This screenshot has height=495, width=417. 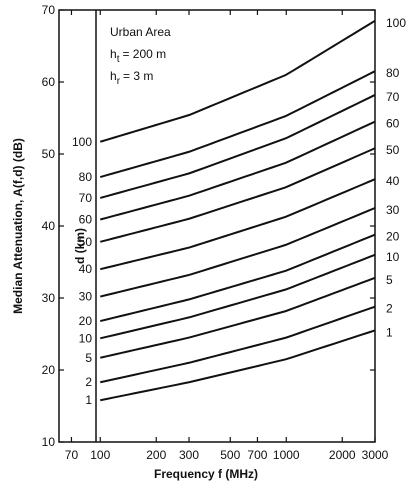 I want to click on curve-d-10km, so click(x=238, y=296).